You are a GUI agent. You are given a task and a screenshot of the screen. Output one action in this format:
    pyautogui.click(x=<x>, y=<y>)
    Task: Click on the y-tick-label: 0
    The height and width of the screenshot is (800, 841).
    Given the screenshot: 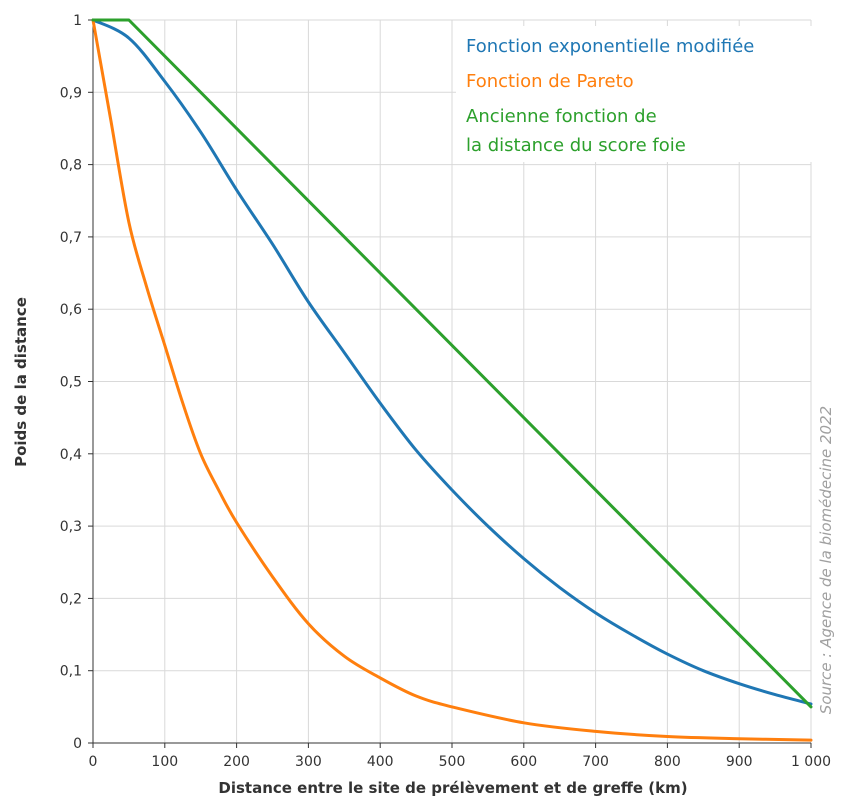 What is the action you would take?
    pyautogui.click(x=77, y=744)
    